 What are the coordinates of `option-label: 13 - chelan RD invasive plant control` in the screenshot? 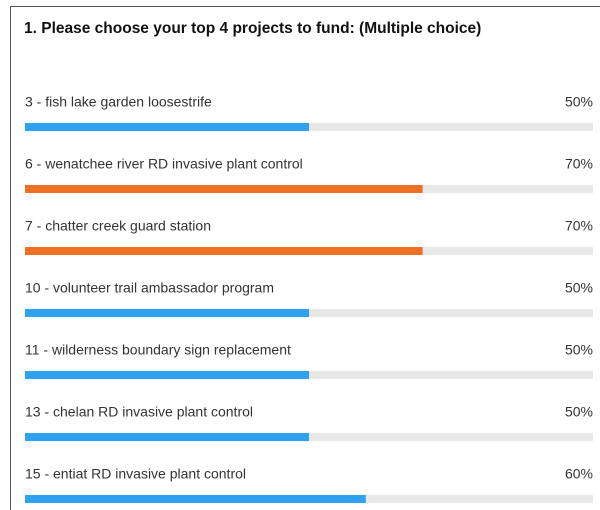 It's located at (139, 412).